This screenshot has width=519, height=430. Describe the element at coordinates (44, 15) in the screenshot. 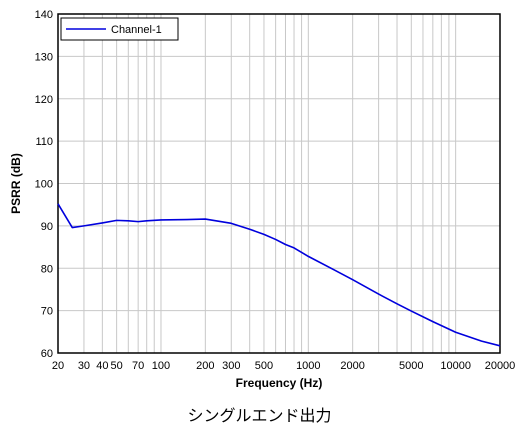

I see `y-tick-label: 140` at that location.